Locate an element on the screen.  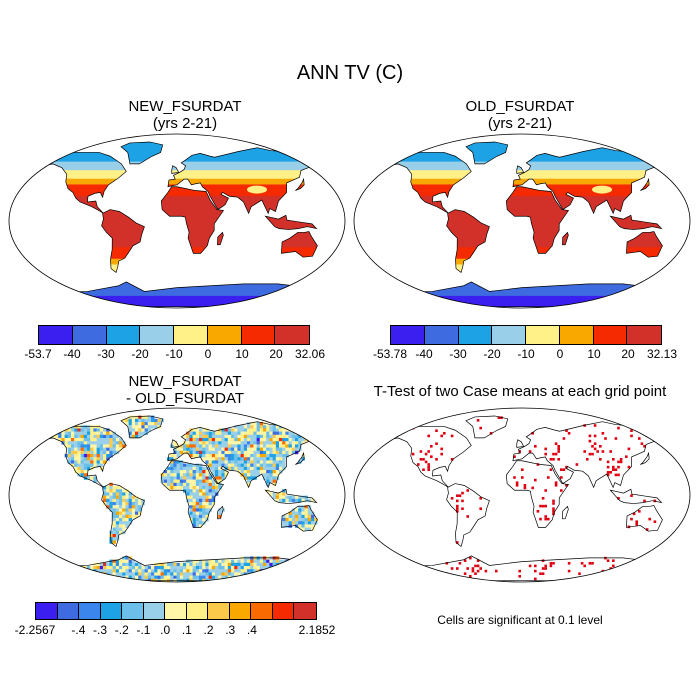
colorbar-tick-label: -2.2567 is located at coordinates (35, 630).